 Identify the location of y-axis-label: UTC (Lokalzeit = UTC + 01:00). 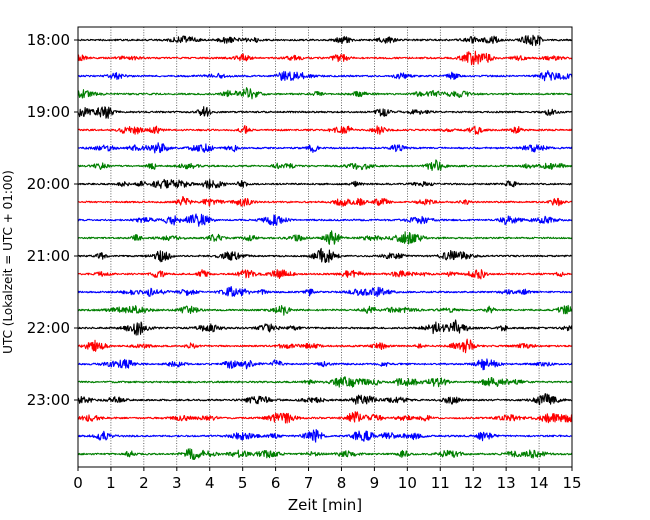
(8, 262).